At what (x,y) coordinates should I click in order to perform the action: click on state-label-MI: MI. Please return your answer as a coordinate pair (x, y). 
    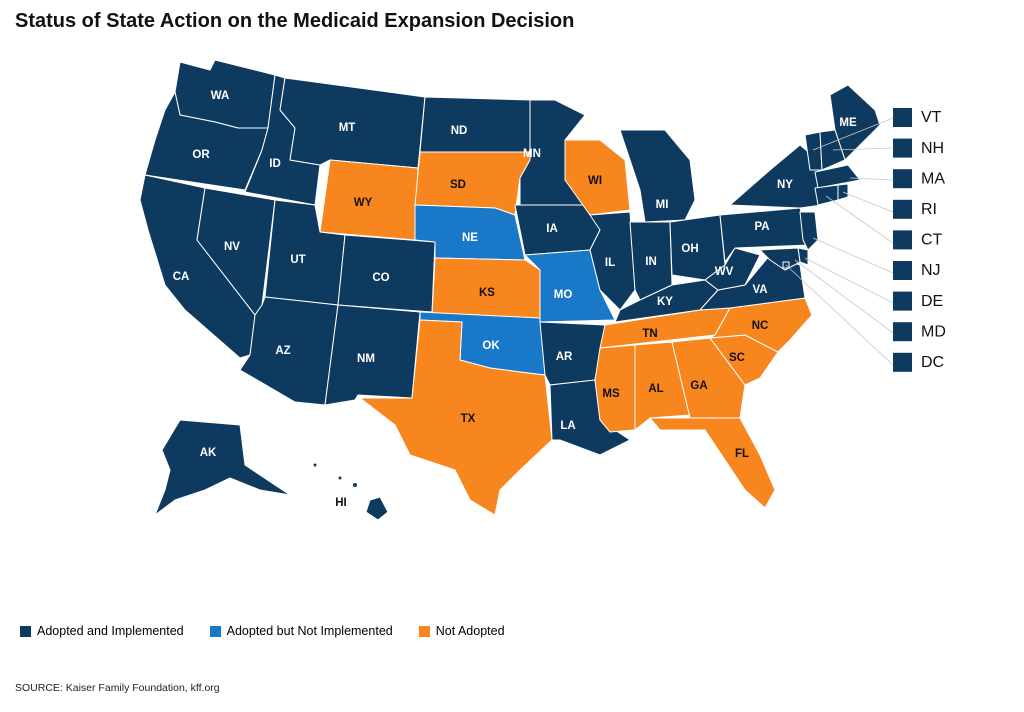
    Looking at the image, I should click on (662, 205).